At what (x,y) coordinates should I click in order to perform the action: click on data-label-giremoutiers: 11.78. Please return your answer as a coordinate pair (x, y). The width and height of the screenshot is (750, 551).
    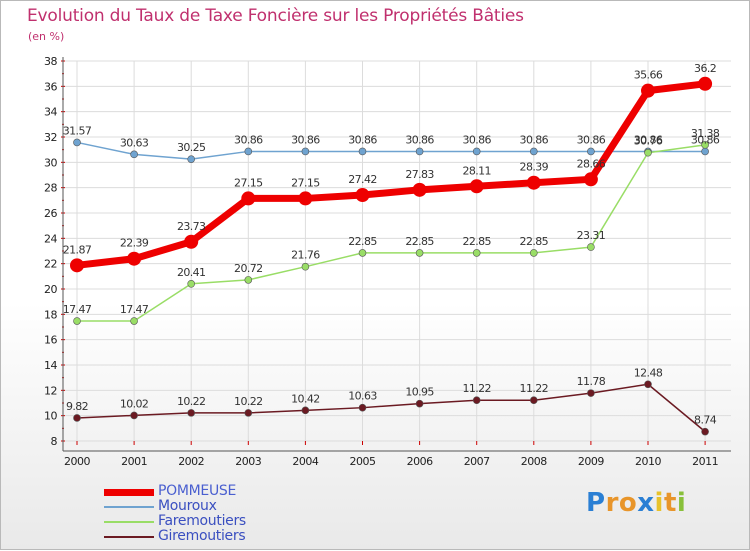
    Looking at the image, I should click on (591, 381).